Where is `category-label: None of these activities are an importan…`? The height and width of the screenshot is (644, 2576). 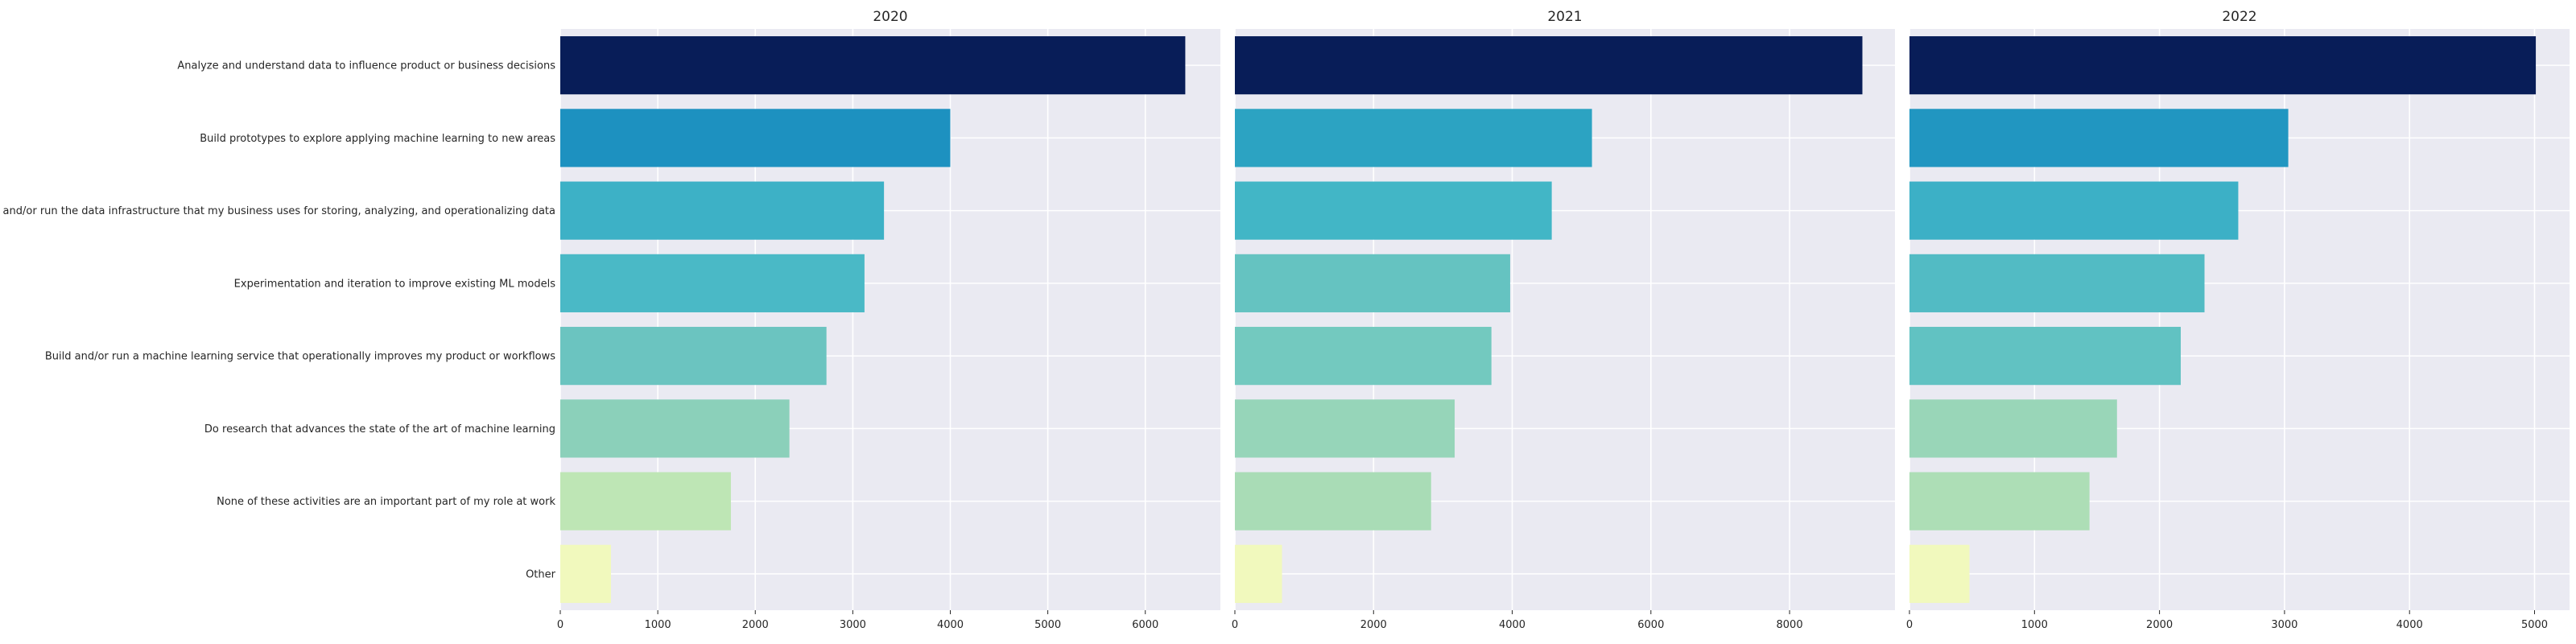 category-label: None of these activities are an importan… is located at coordinates (386, 502).